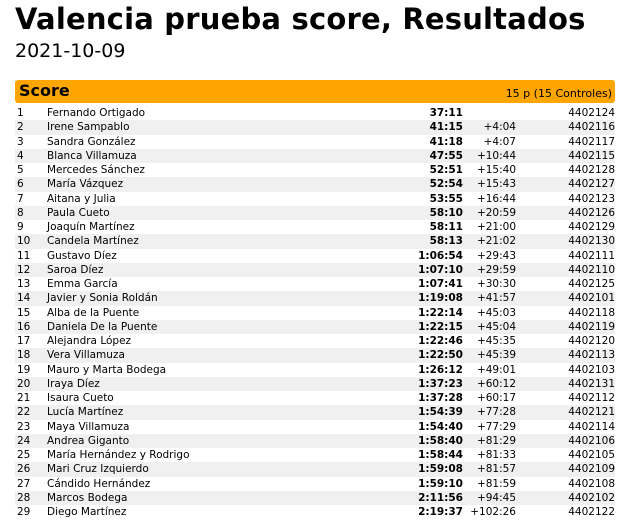  Describe the element at coordinates (591, 255) in the screenshot. I see `card-number: 4402111` at that location.